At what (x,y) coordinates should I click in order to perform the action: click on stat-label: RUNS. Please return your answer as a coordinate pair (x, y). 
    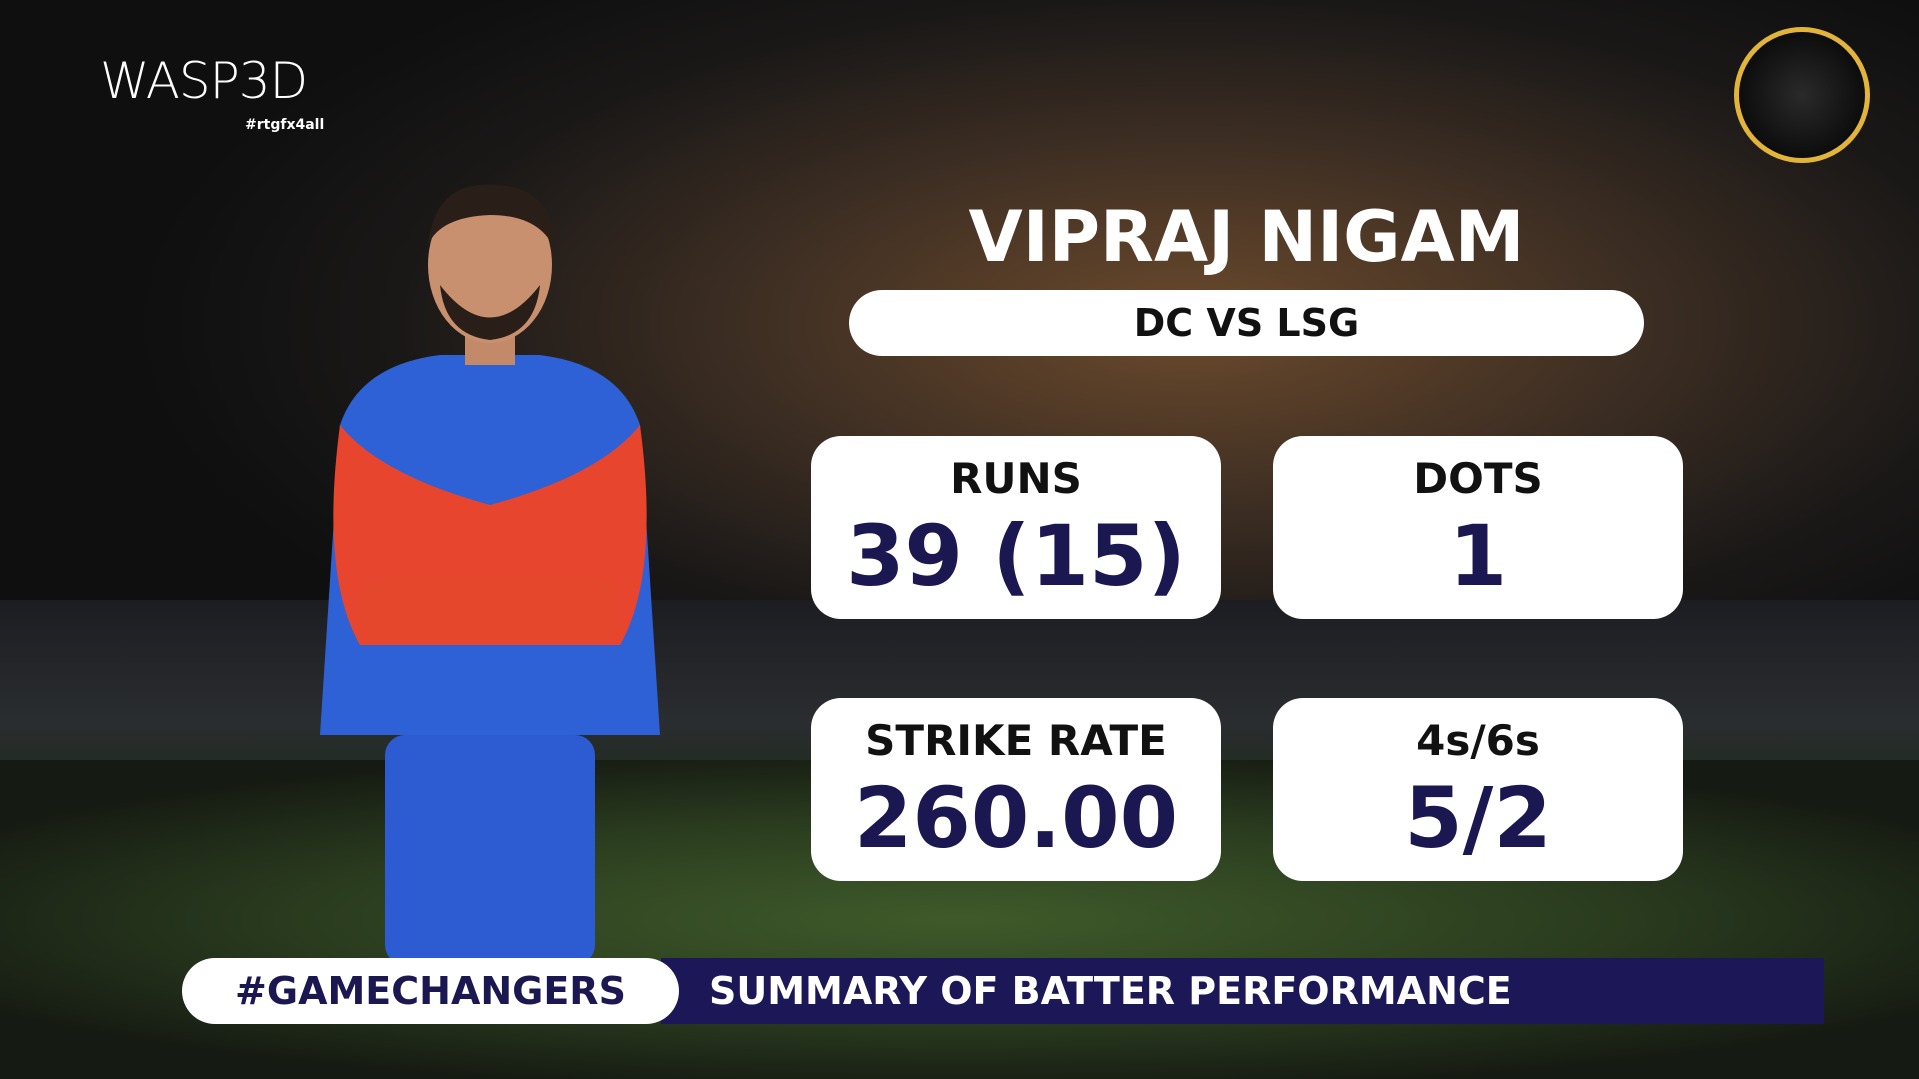
    Looking at the image, I should click on (1016, 478).